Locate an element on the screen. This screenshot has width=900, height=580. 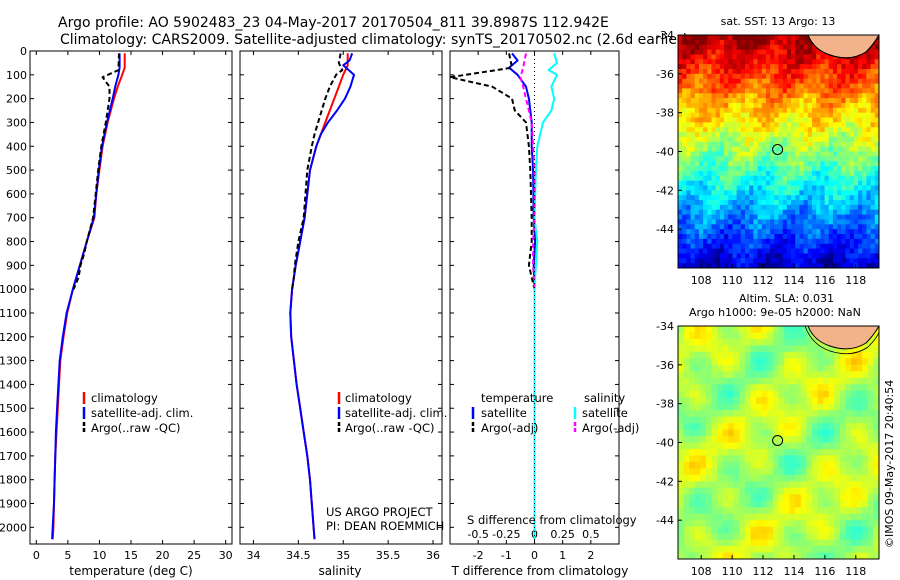
x-tick-label: 20 is located at coordinates (163, 555).